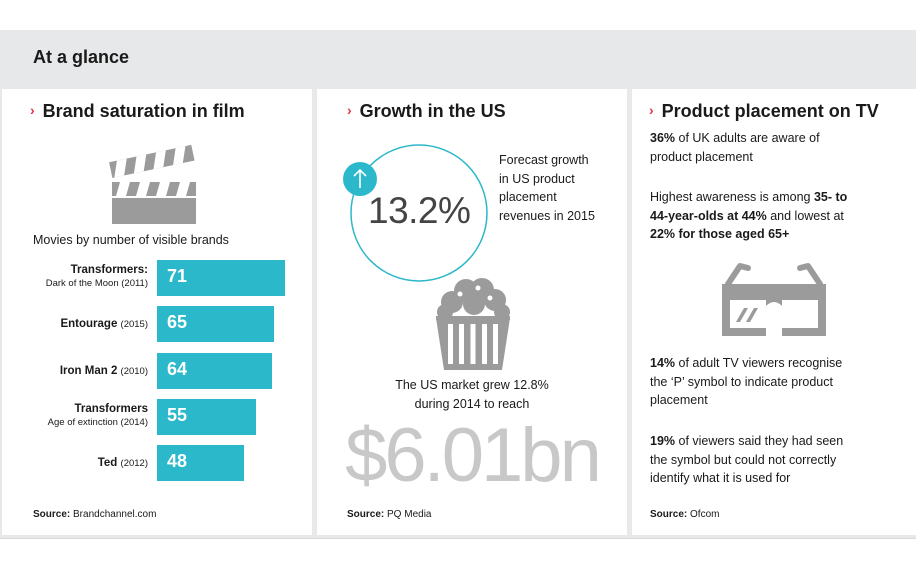  I want to click on big-value: $6.01bn, so click(473, 455).